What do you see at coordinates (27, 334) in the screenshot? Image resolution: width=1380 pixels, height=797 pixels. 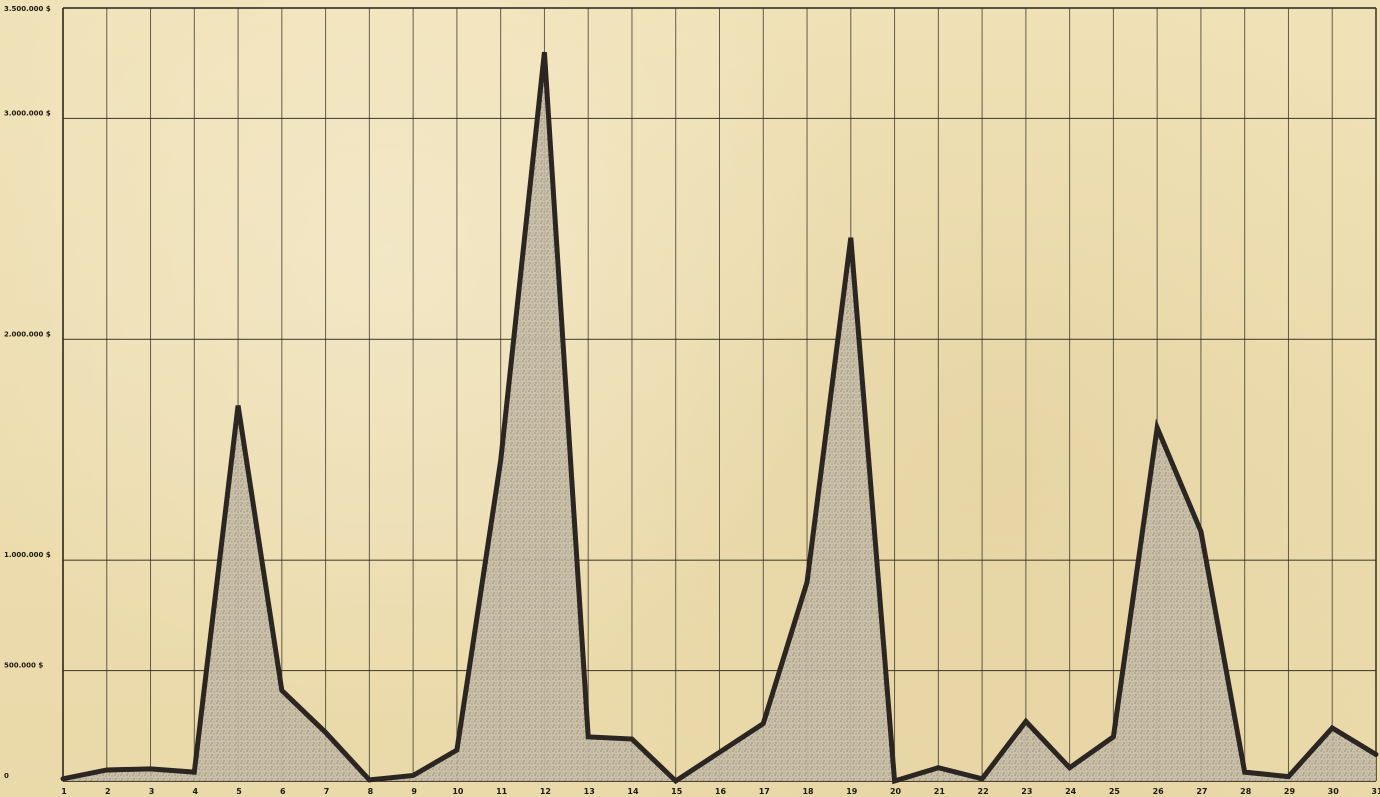 I see `y-tick-label-3: 2.000.000 $` at bounding box center [27, 334].